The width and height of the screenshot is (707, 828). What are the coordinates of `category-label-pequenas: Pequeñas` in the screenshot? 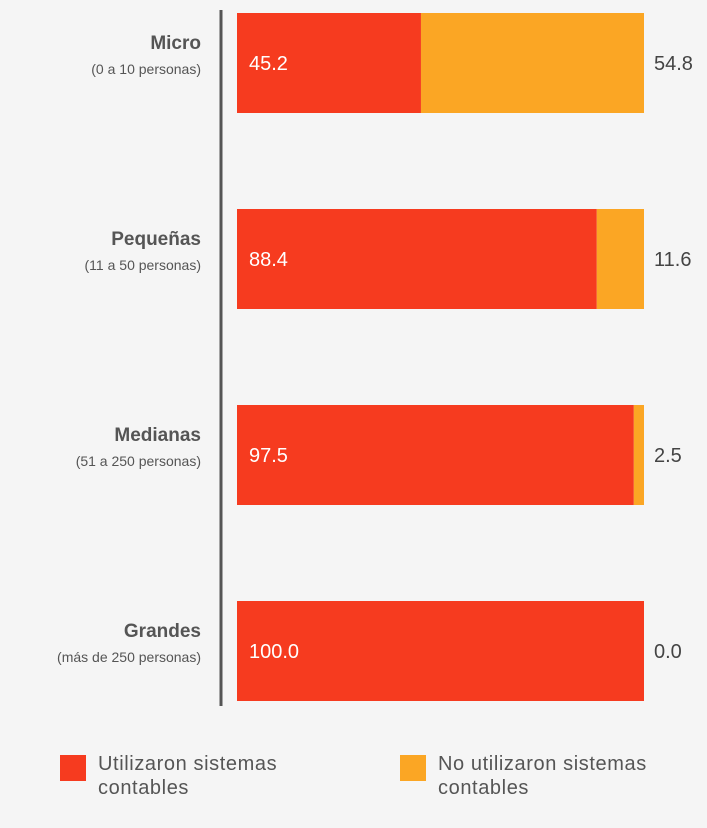 It's located at (156, 239).